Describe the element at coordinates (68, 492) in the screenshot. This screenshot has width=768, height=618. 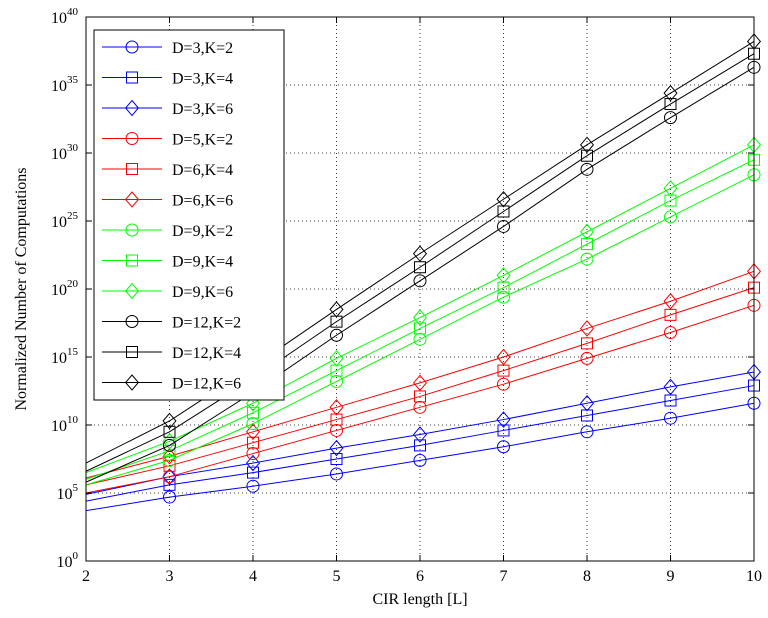
I see `y-tick-label: 10⁵` at that location.